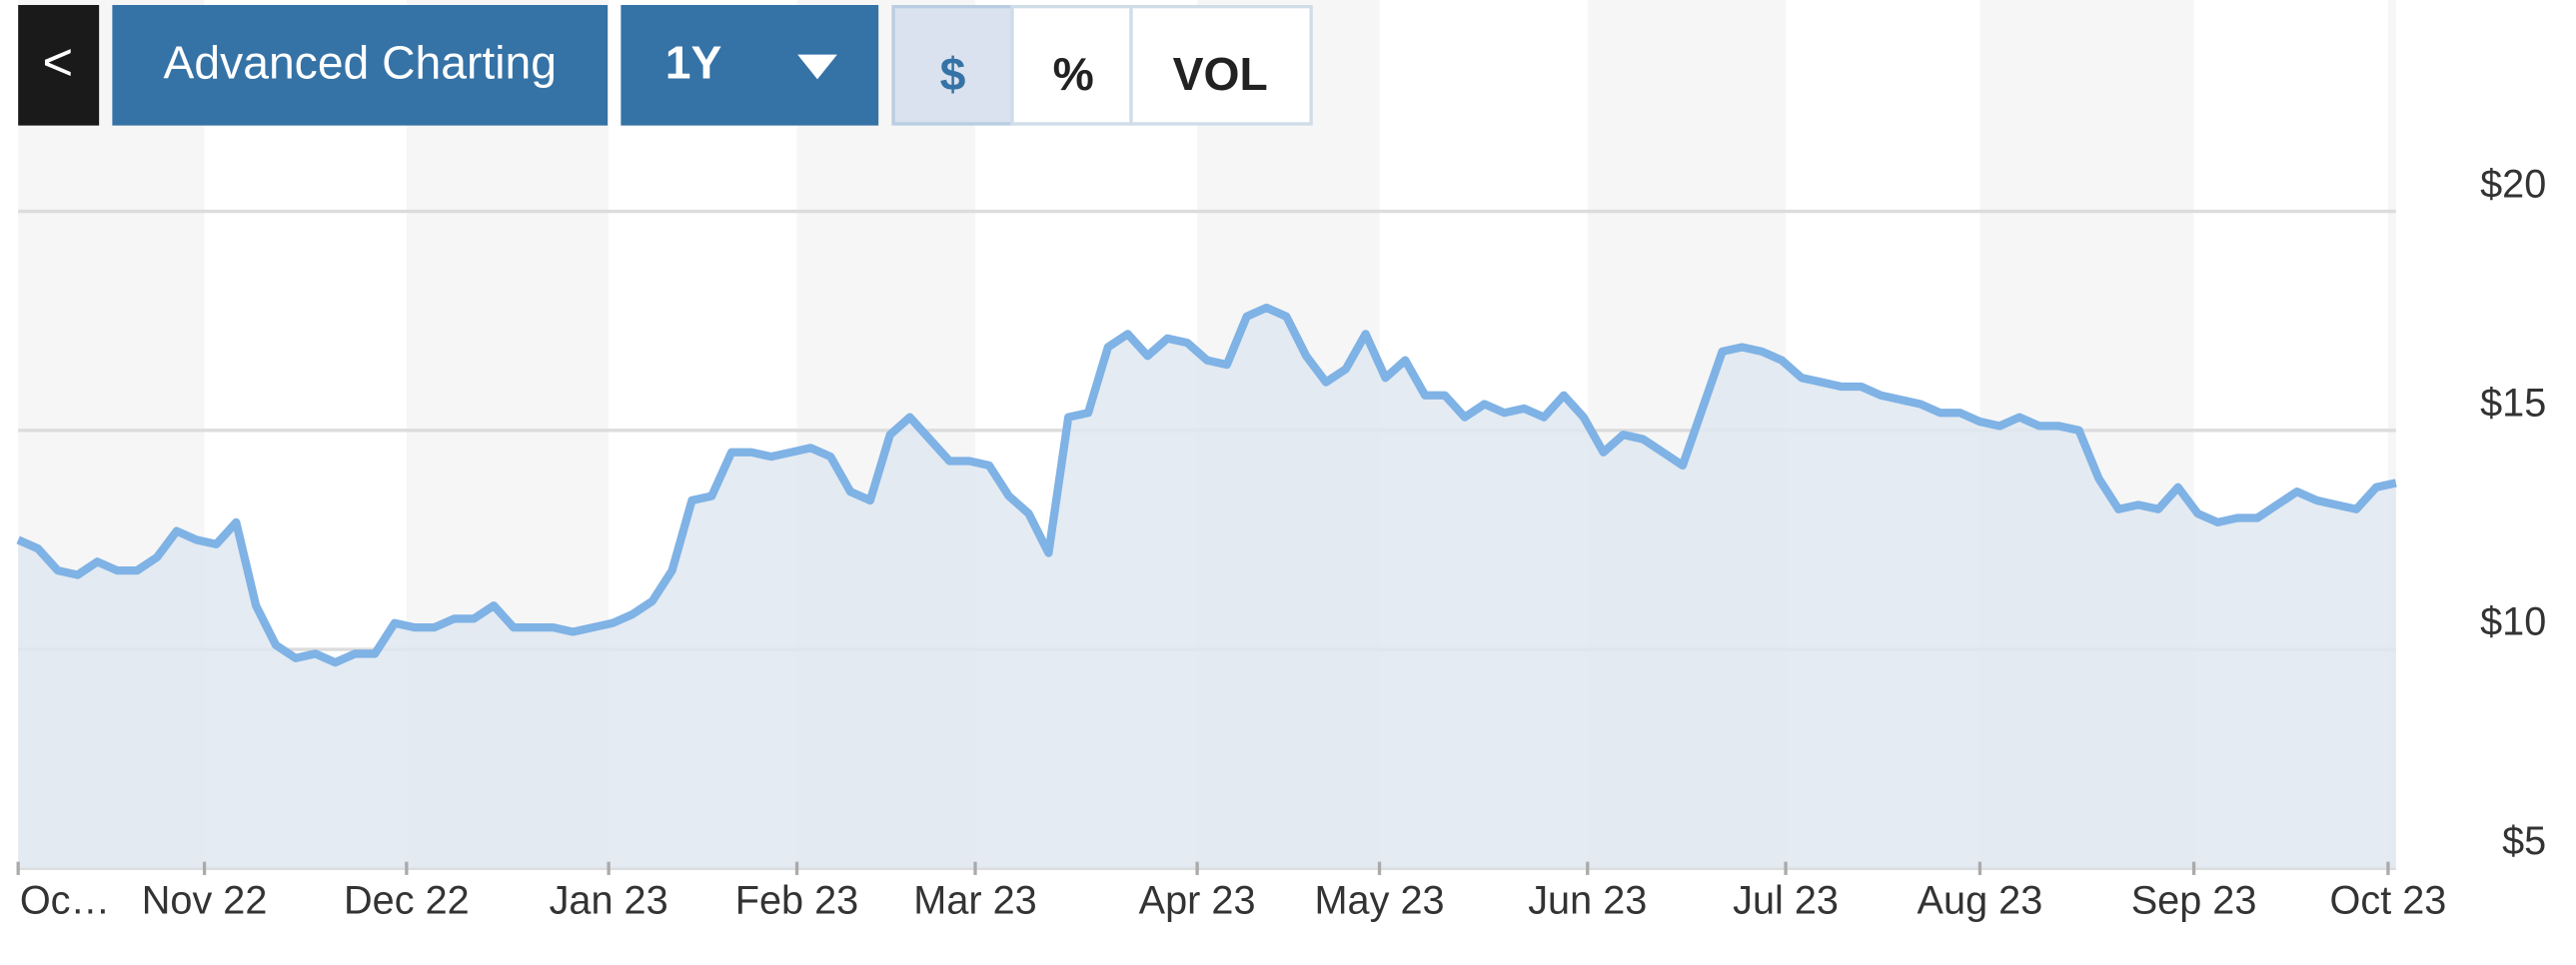 Image resolution: width=2576 pixels, height=965 pixels. Describe the element at coordinates (2513, 622) in the screenshot. I see `y-tick-label: $10` at that location.